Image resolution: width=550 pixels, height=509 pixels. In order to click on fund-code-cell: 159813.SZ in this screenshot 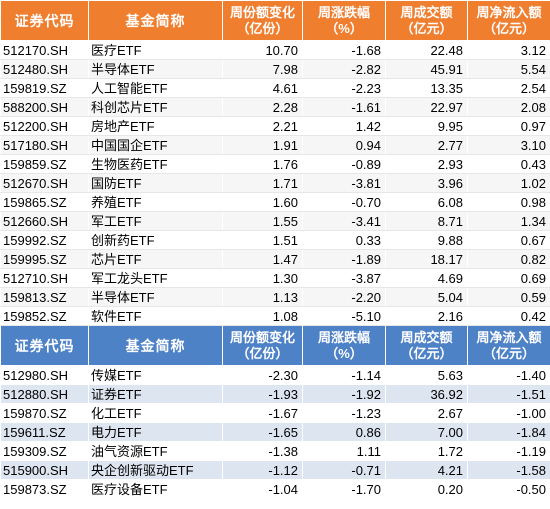, I will do `click(44, 297)`.